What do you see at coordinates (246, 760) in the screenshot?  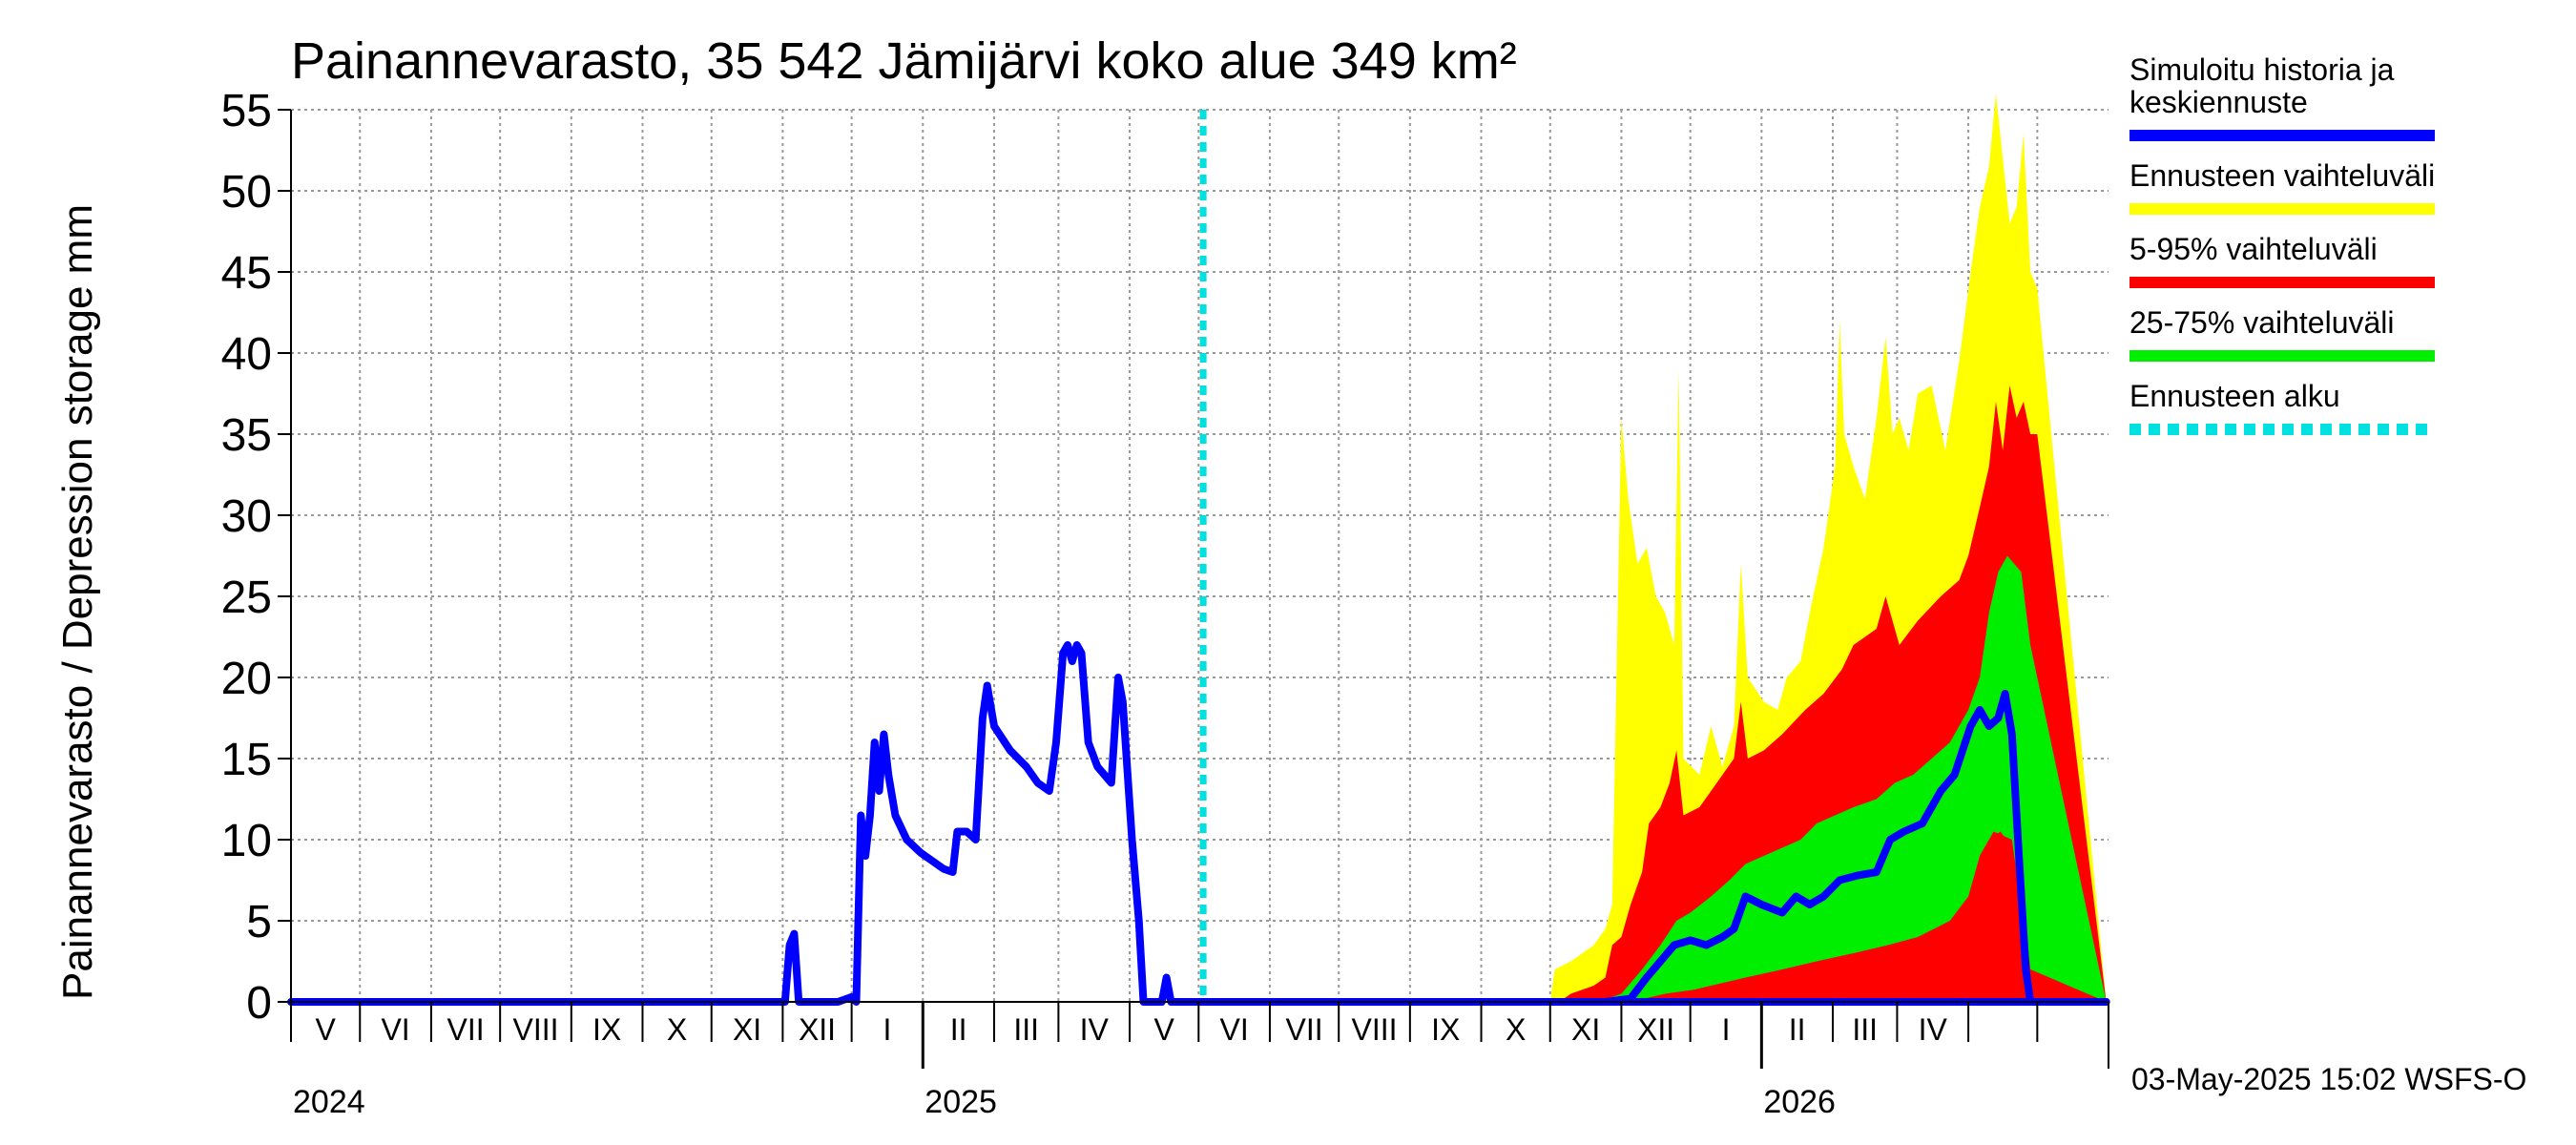 I see `y-tick-label: 15` at bounding box center [246, 760].